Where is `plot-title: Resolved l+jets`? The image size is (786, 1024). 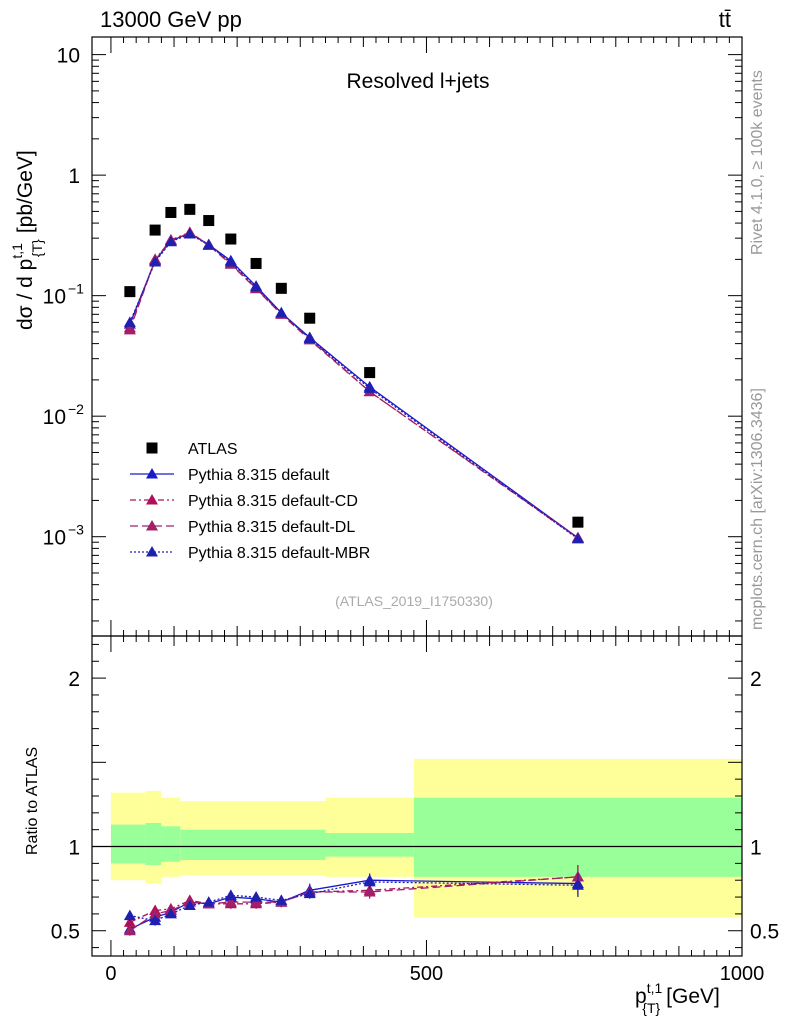 plot-title: Resolved l+jets is located at coordinates (418, 81).